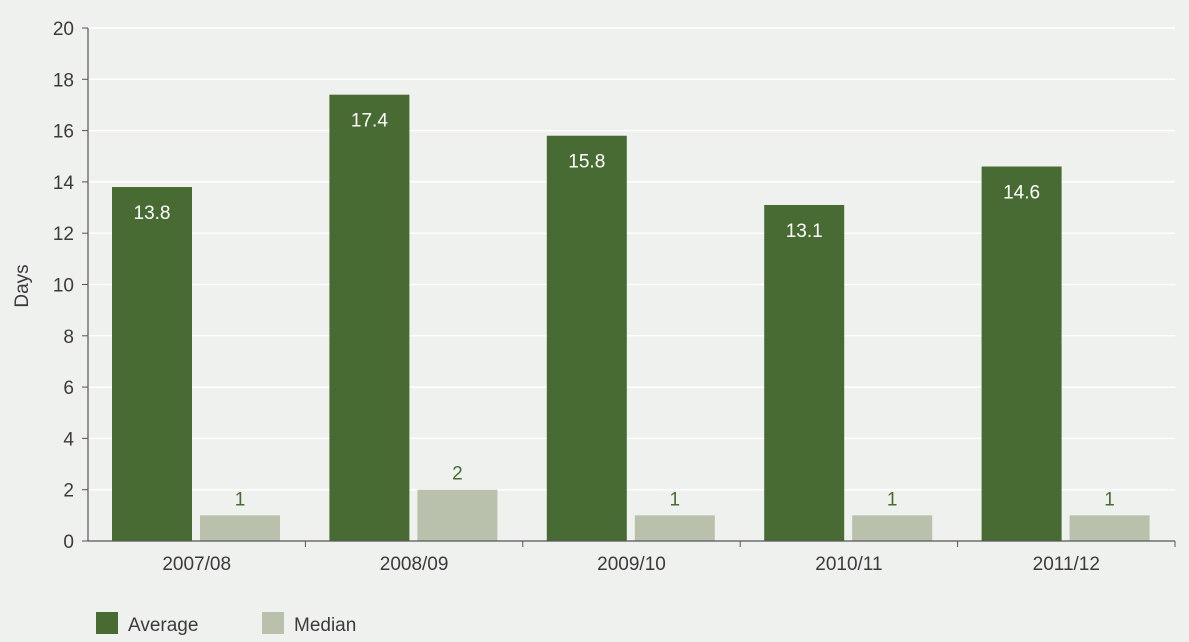  What do you see at coordinates (325, 625) in the screenshot?
I see `legend-label-median: Median` at bounding box center [325, 625].